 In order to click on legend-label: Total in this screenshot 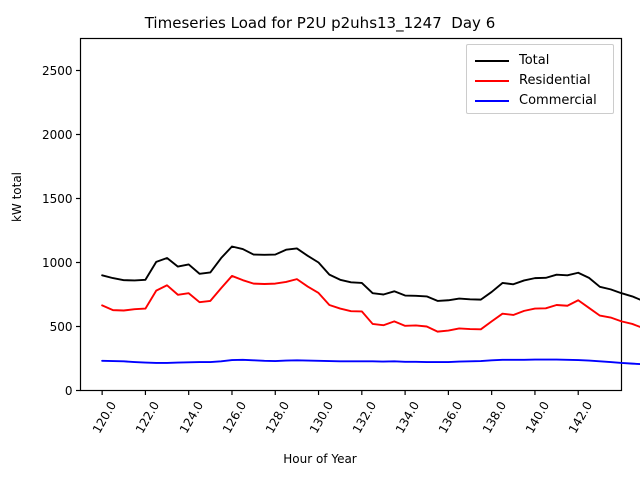, I will do `click(534, 60)`.